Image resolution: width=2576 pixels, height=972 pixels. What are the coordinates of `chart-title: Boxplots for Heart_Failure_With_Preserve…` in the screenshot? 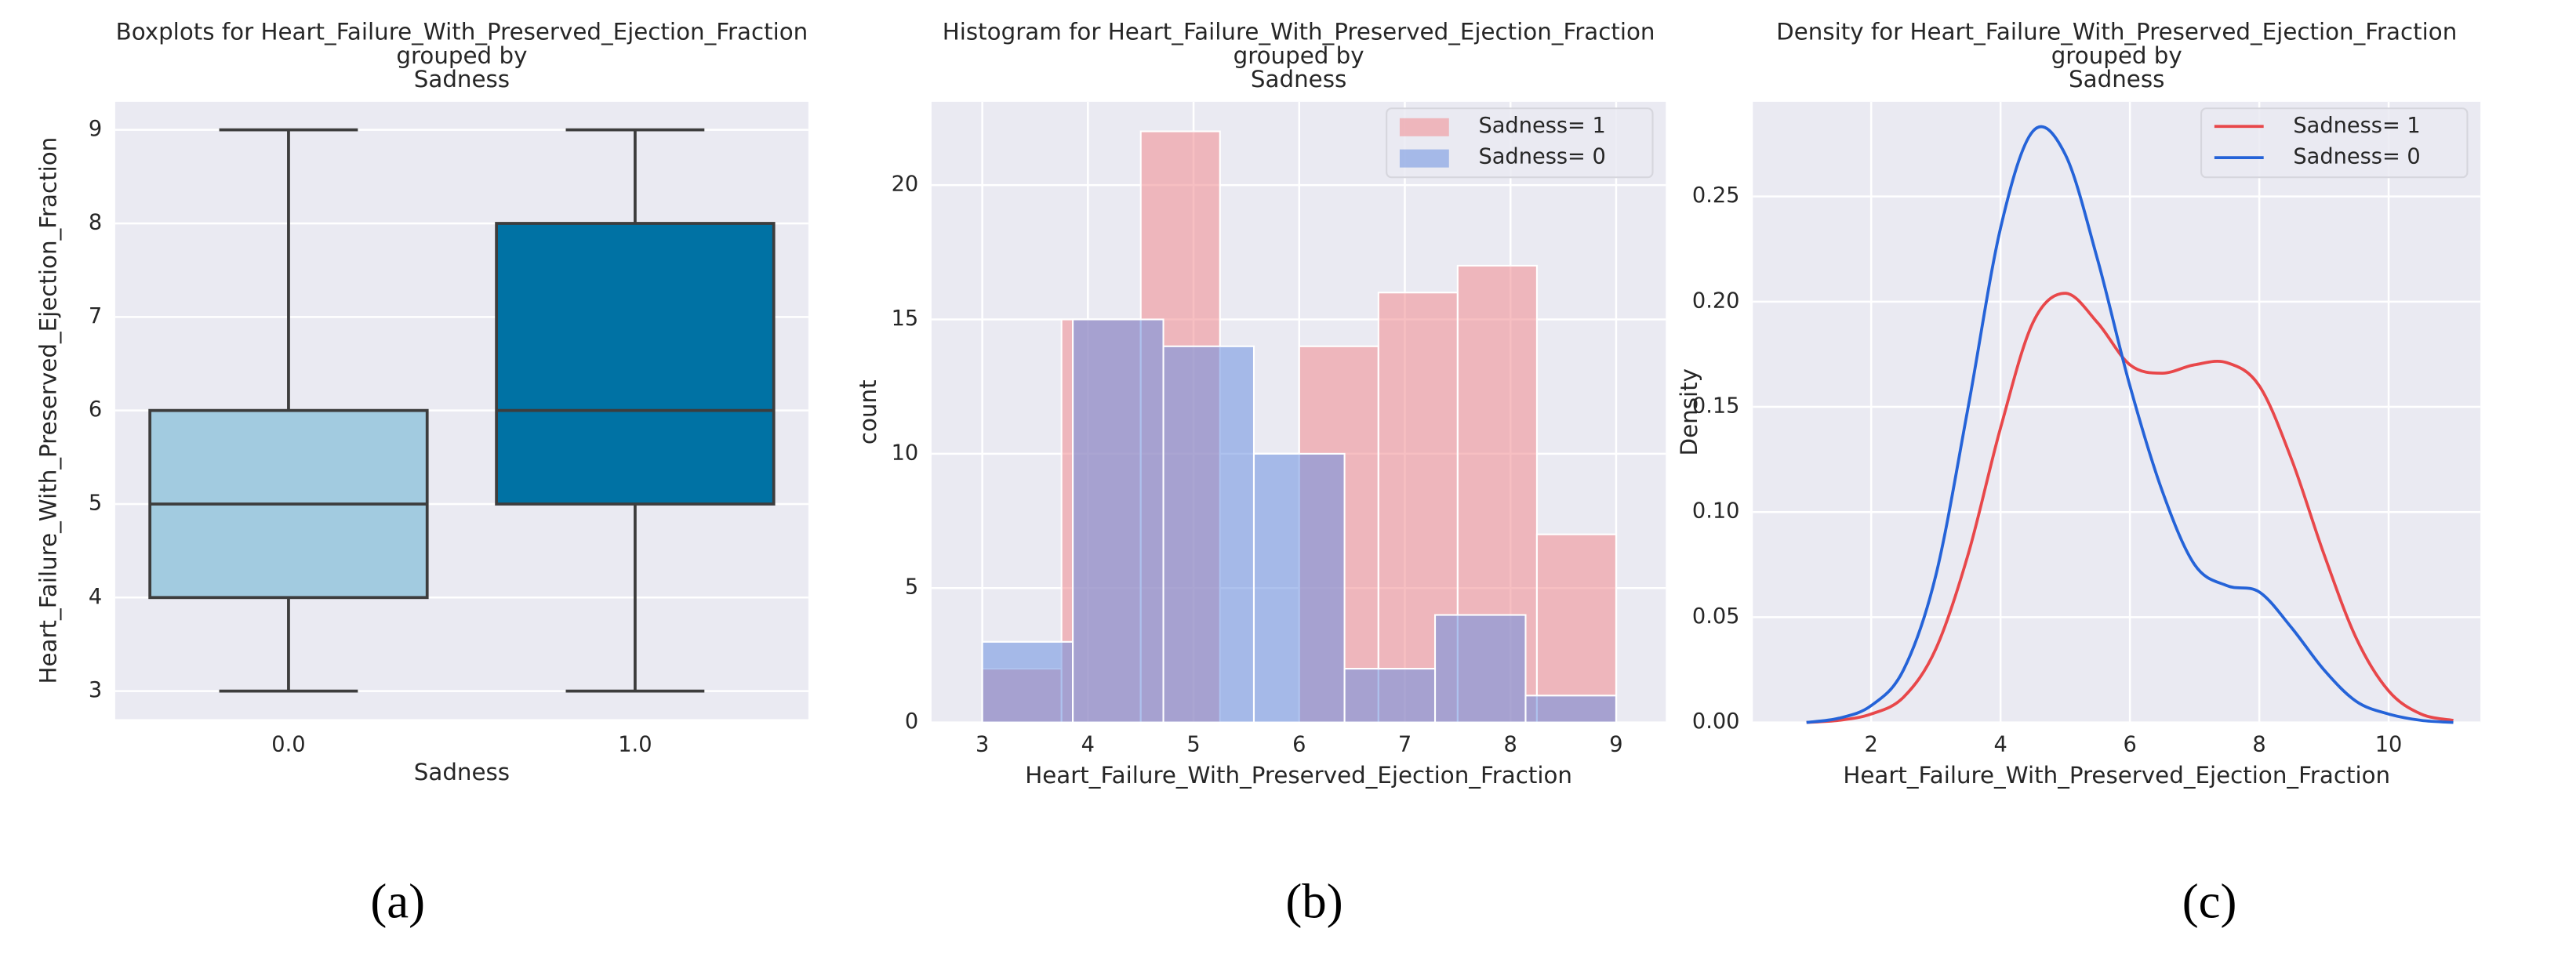 It's located at (462, 31).